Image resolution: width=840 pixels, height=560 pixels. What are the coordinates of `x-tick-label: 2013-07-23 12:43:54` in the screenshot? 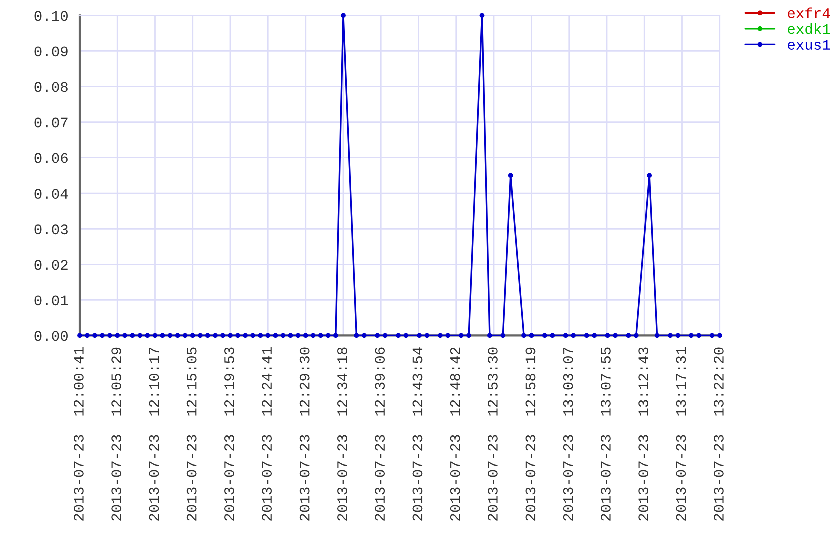 It's located at (417, 434).